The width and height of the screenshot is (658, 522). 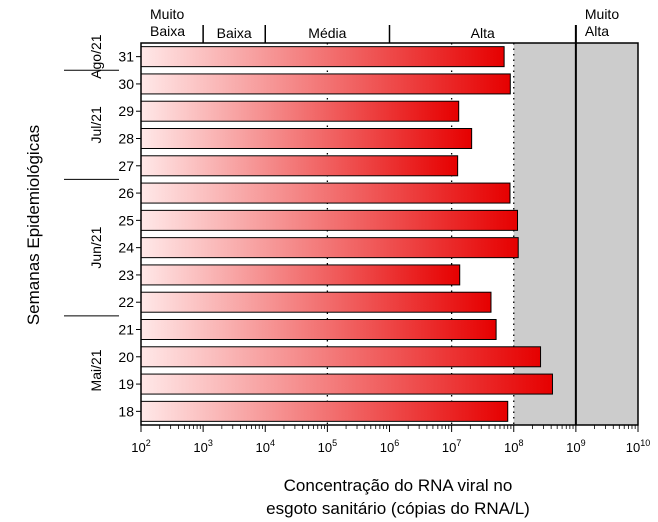 I want to click on x-tick-label: 10⁶, so click(x=389, y=446).